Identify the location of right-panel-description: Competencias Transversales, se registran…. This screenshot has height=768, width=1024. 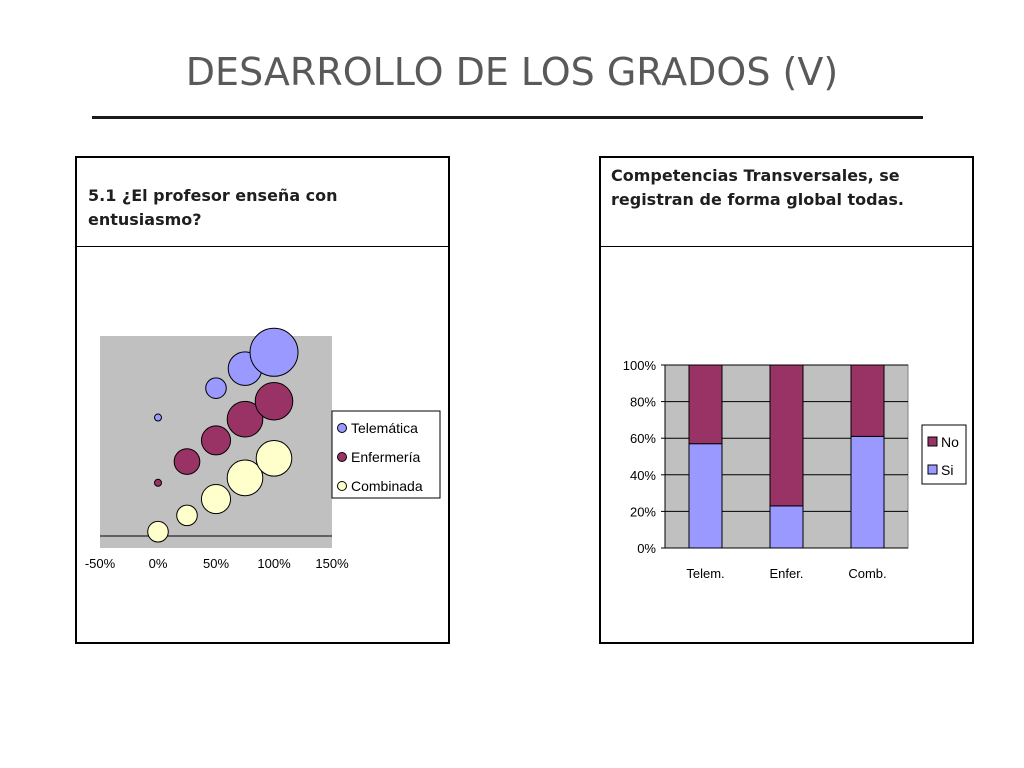
(757, 187).